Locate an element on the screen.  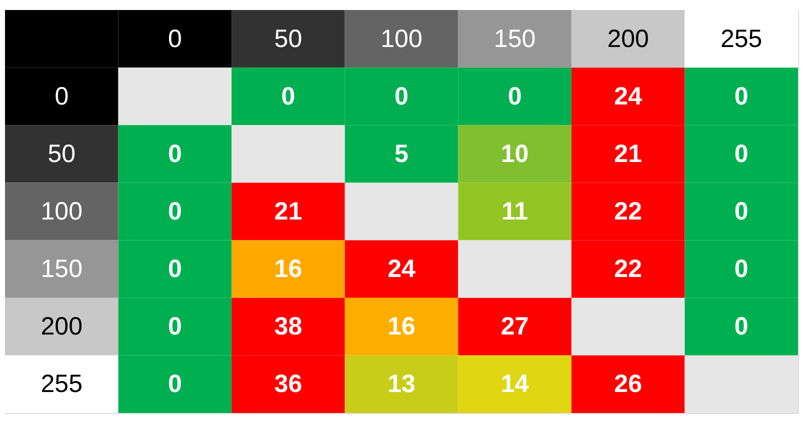
x-tick-label: 150 is located at coordinates (515, 38).